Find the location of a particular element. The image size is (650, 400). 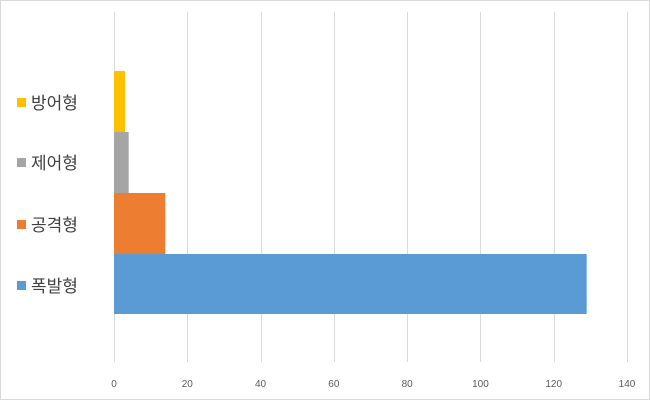

x-tick-label: 140 is located at coordinates (627, 384).